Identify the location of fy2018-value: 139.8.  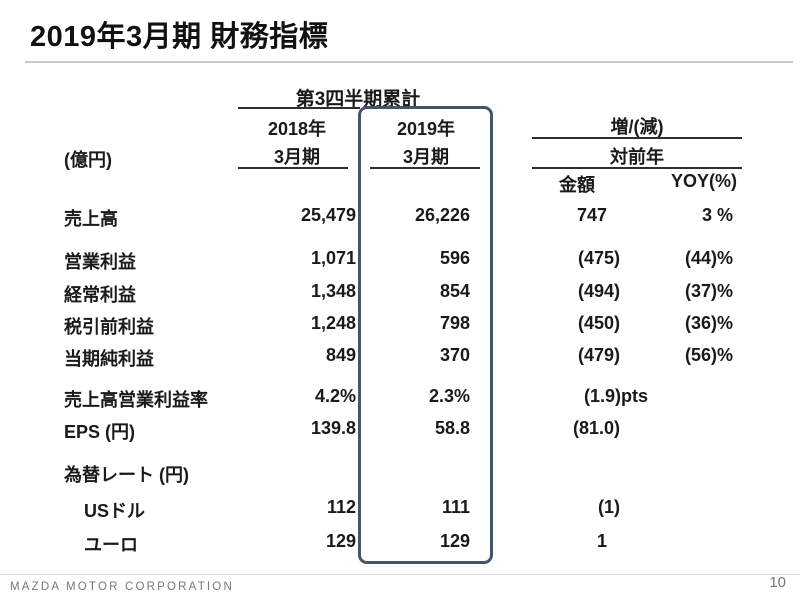
(333, 428).